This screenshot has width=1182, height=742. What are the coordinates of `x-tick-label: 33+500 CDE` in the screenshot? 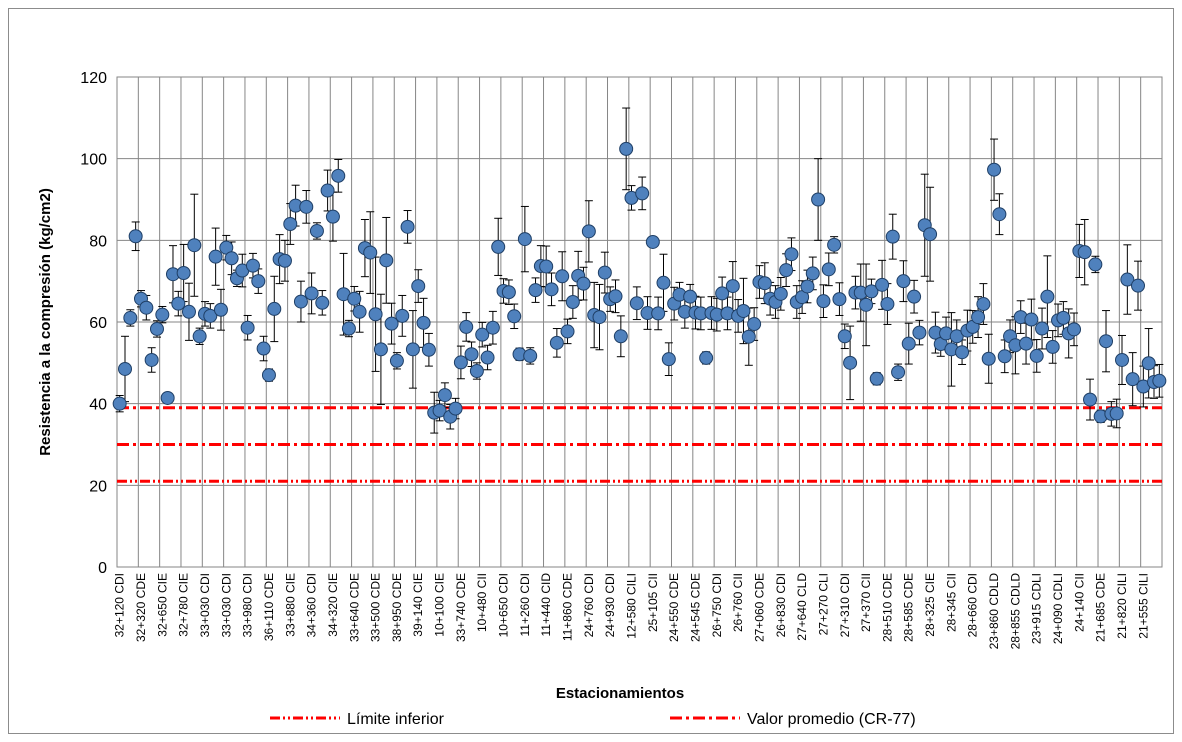 It's located at (376, 607).